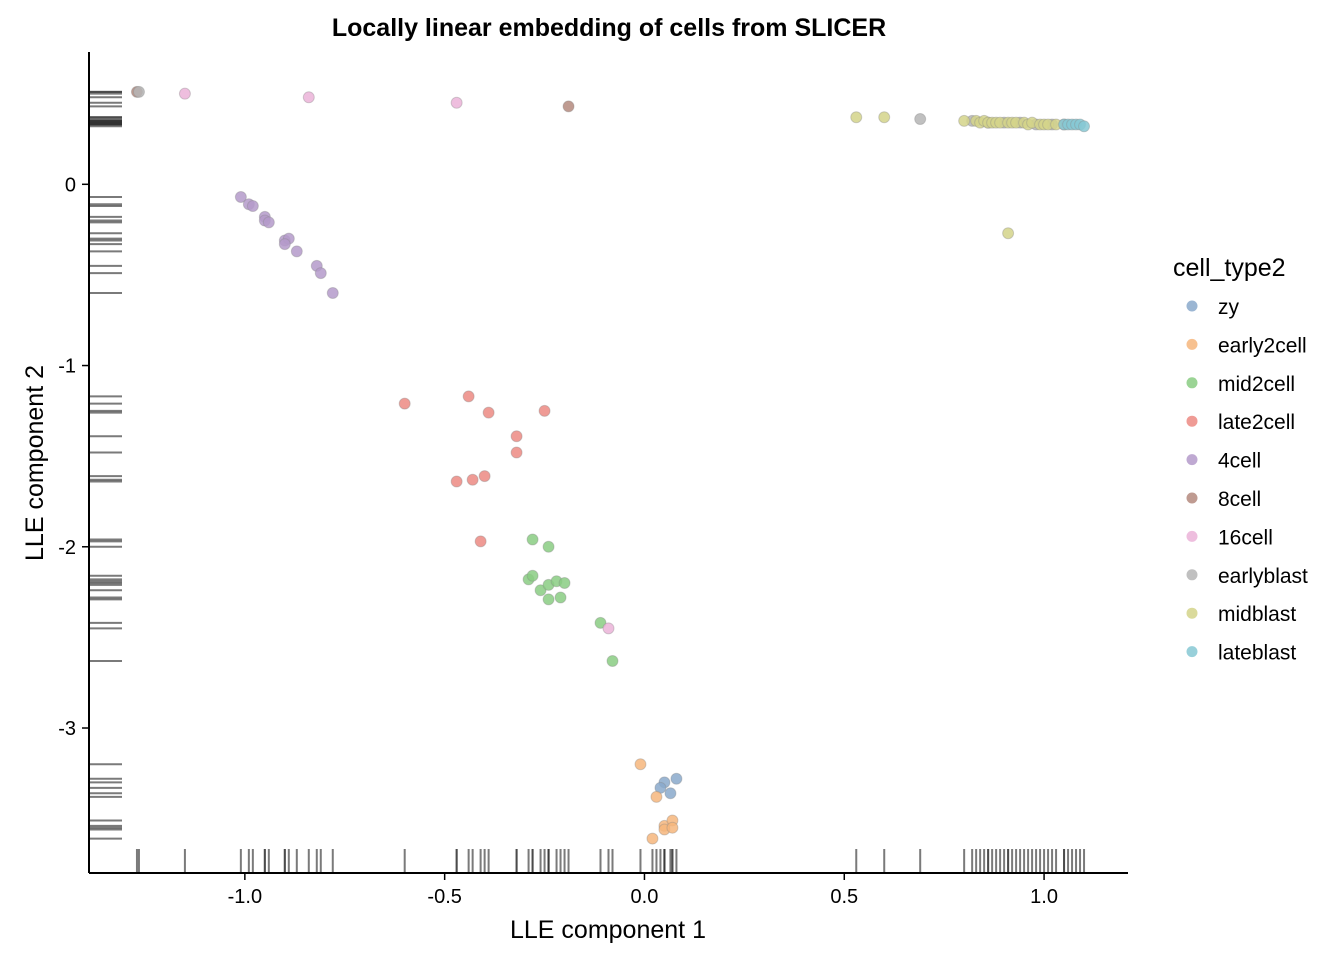  What do you see at coordinates (1257, 614) in the screenshot?
I see `legend-label-midblast: midblast` at bounding box center [1257, 614].